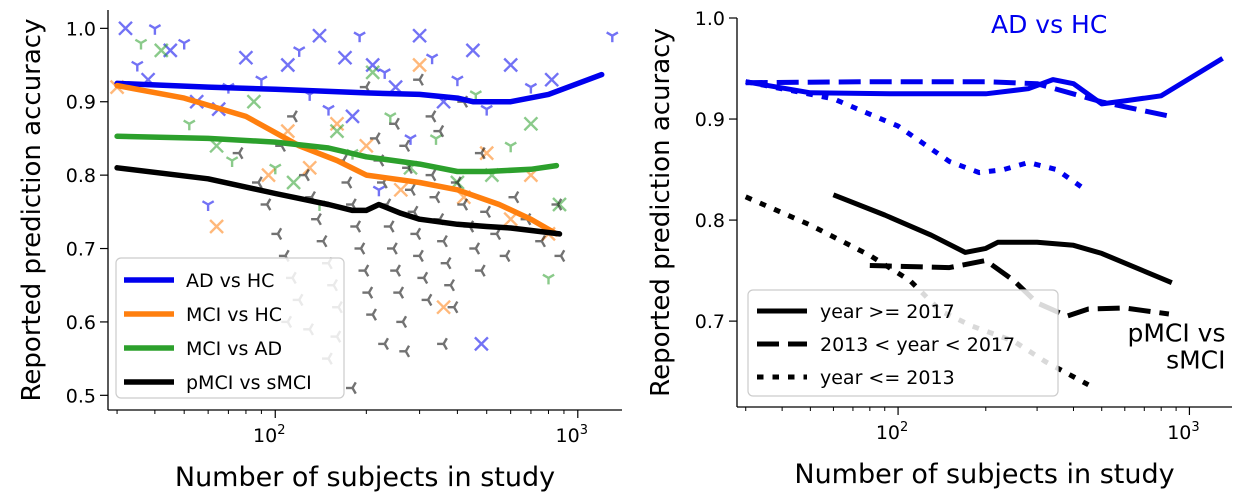 The image size is (1248, 494). I want to click on right-y-tick-label: 0.7, so click(710, 322).